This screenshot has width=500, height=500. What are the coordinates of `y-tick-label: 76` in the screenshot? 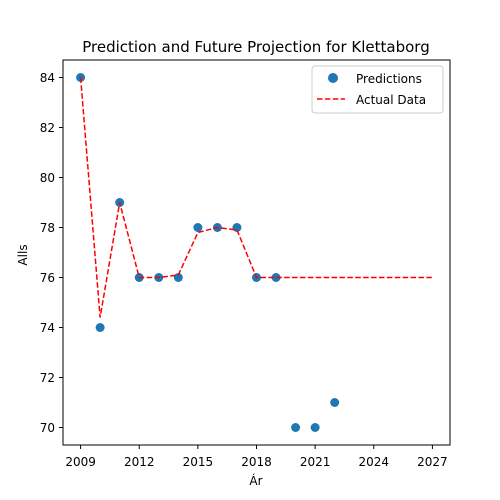 It's located at (47, 278).